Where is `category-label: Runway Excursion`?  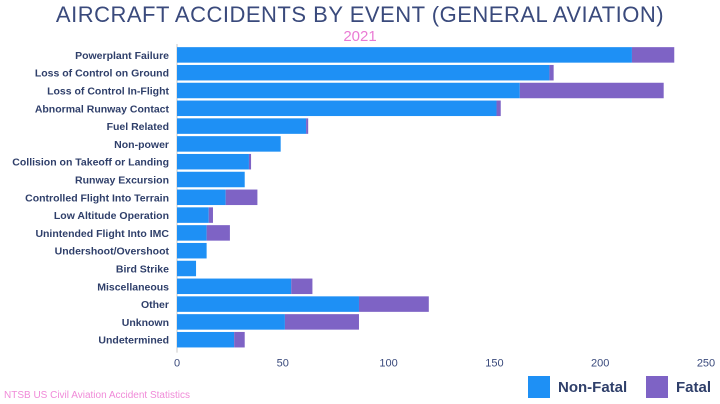 category-label: Runway Excursion is located at coordinates (122, 181).